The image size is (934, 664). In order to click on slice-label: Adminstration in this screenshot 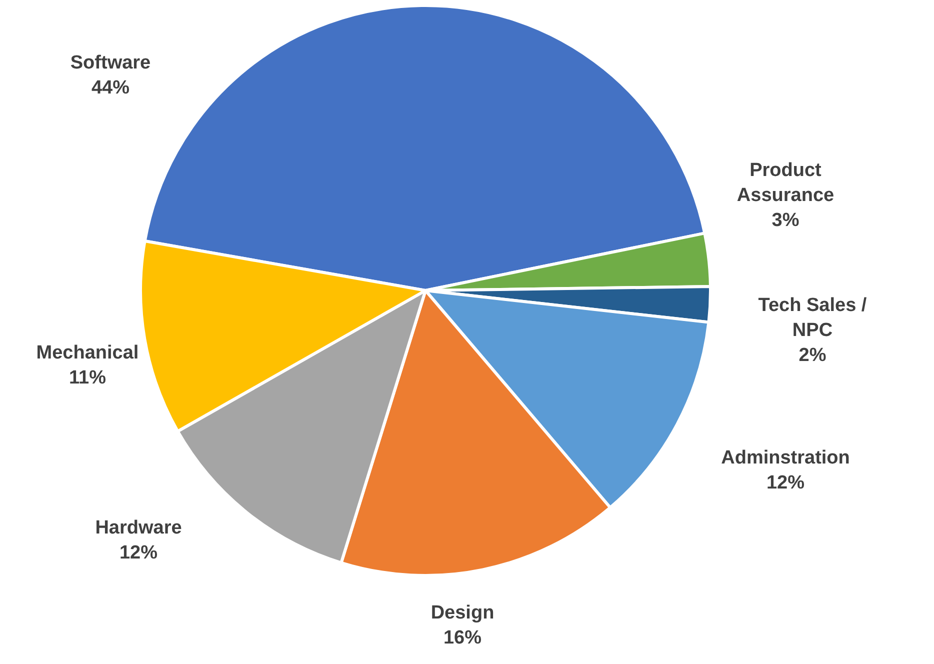, I will do `click(785, 457)`.